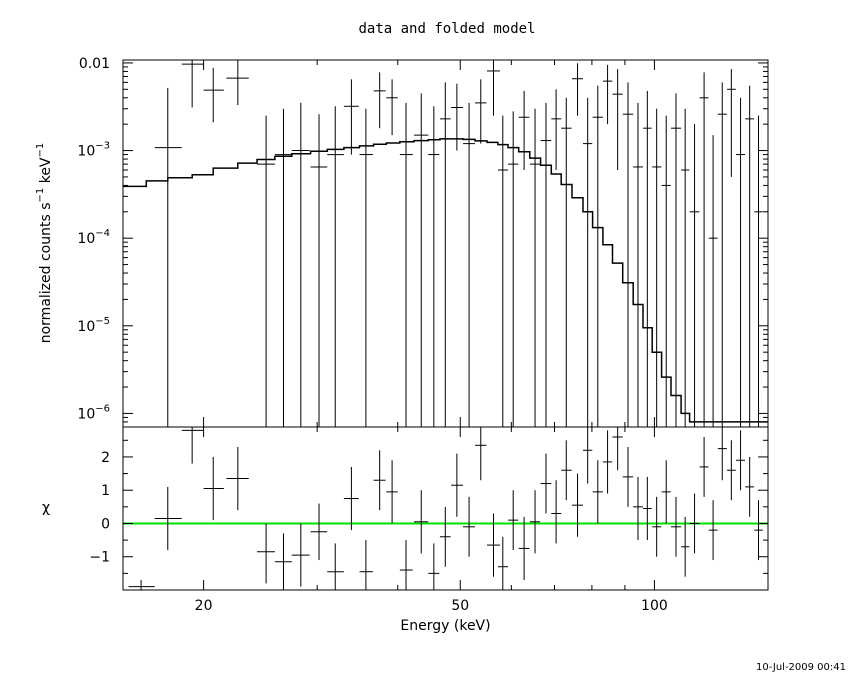  Describe the element at coordinates (446, 29) in the screenshot. I see `chart-title: data and folded model` at that location.